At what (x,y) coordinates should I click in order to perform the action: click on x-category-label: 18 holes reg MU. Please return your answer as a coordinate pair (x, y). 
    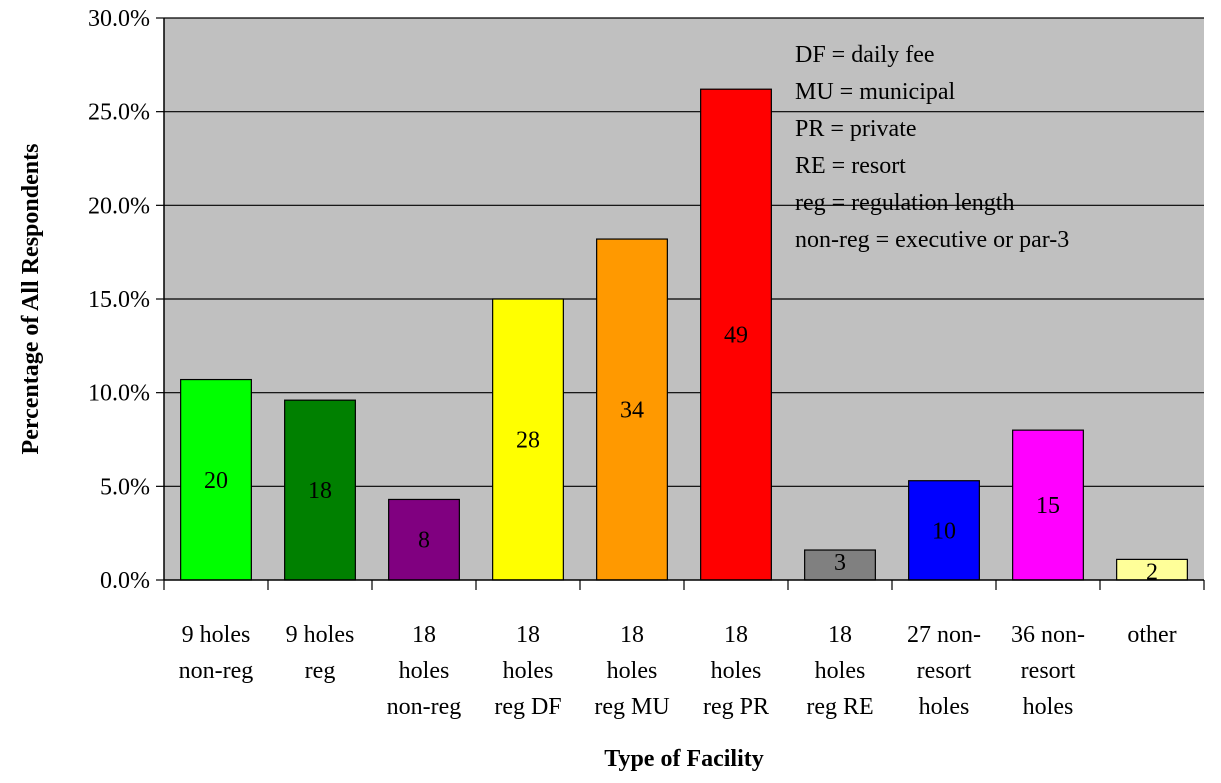
    Looking at the image, I should click on (631, 671).